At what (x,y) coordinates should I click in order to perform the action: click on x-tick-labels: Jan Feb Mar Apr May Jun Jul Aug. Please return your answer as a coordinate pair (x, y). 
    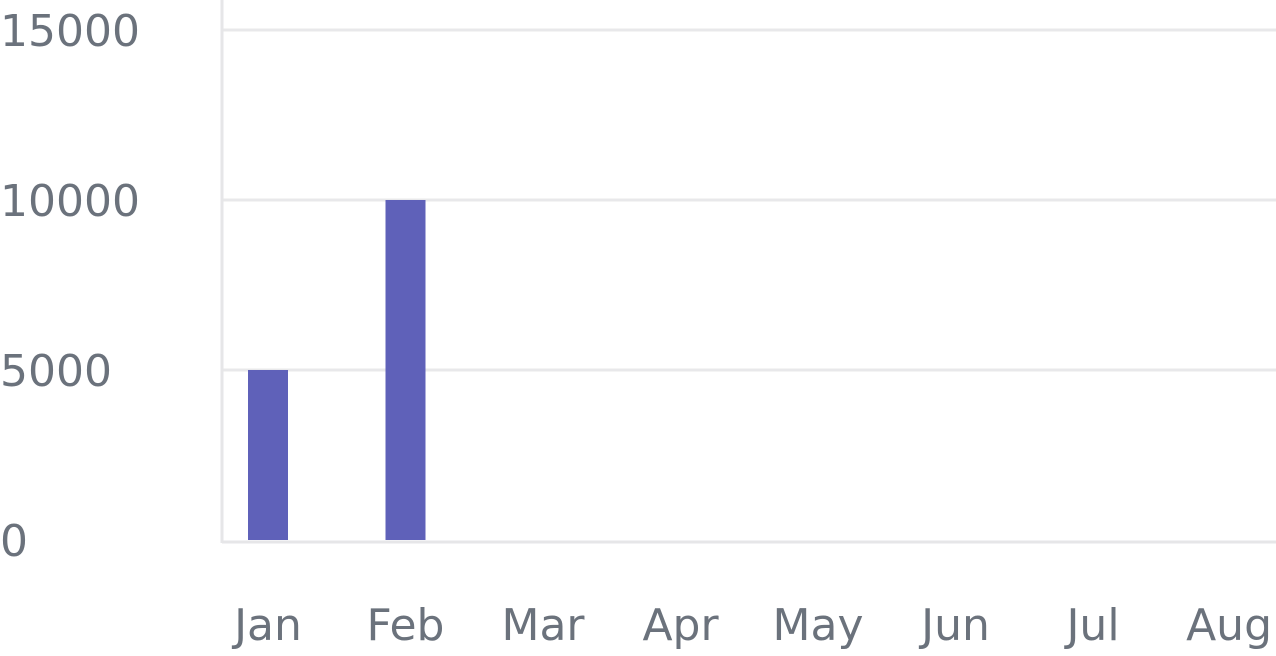
    Looking at the image, I should click on (751, 625).